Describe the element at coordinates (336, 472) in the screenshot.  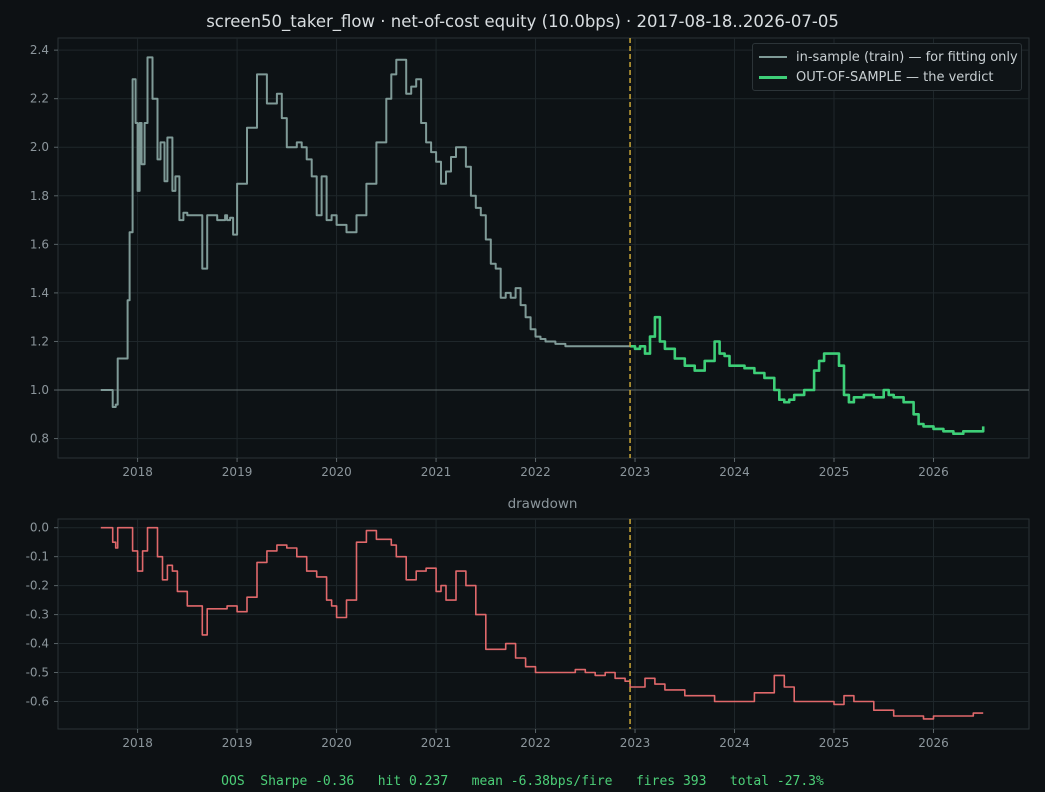
I see `equity-x-tick-label: 2020` at that location.